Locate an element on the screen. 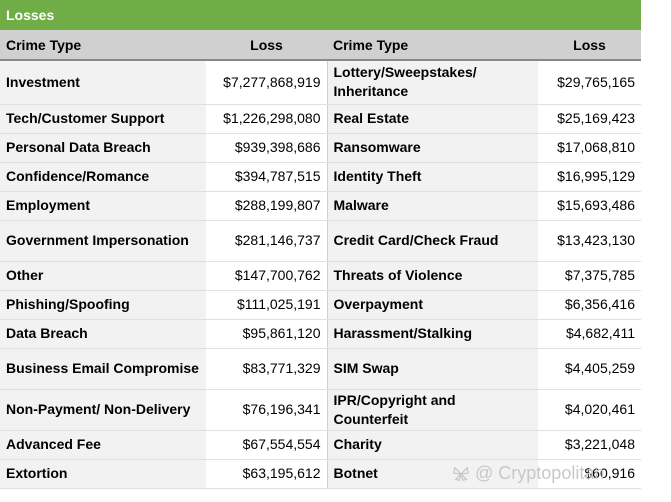 The image size is (671, 502). header-loss-1: Loss is located at coordinates (266, 45).